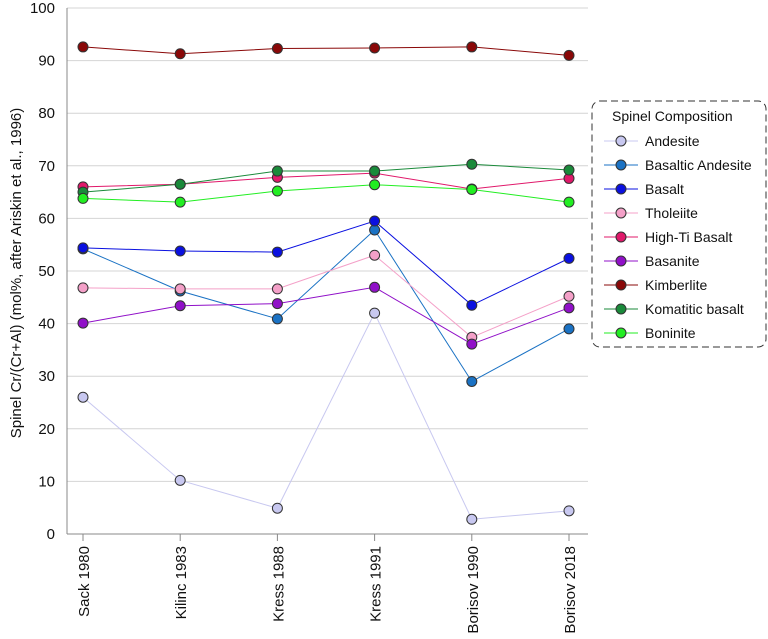 This screenshot has height=639, width=768. I want to click on series-high-ti-basalt, so click(326, 181).